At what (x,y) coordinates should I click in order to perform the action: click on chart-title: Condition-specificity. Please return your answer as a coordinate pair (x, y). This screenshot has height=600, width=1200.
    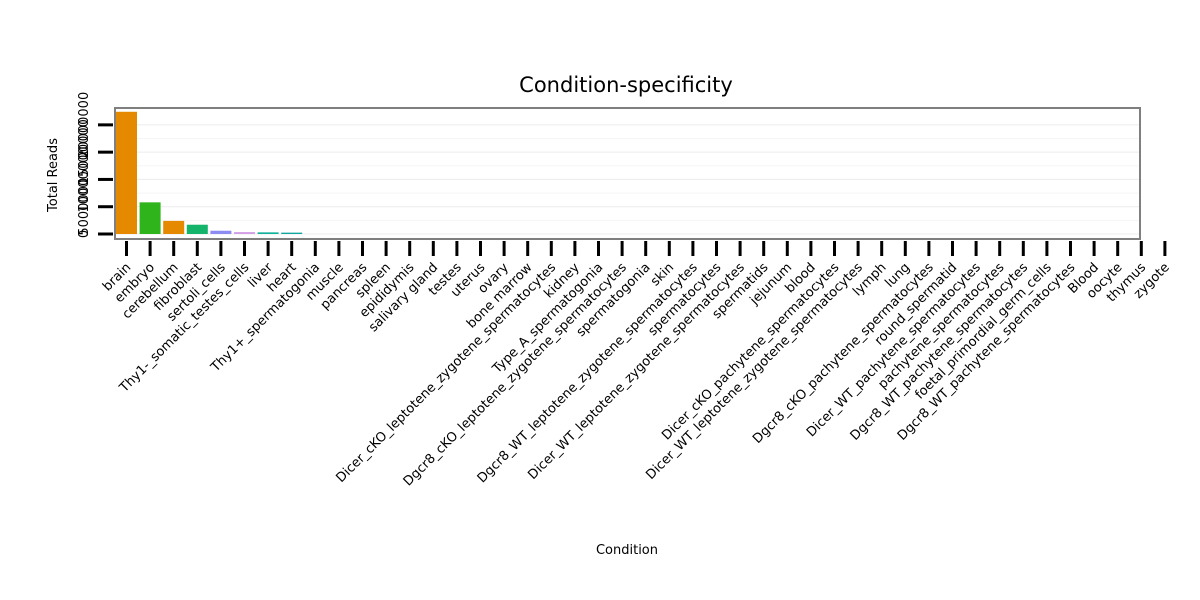
    Looking at the image, I should click on (626, 85).